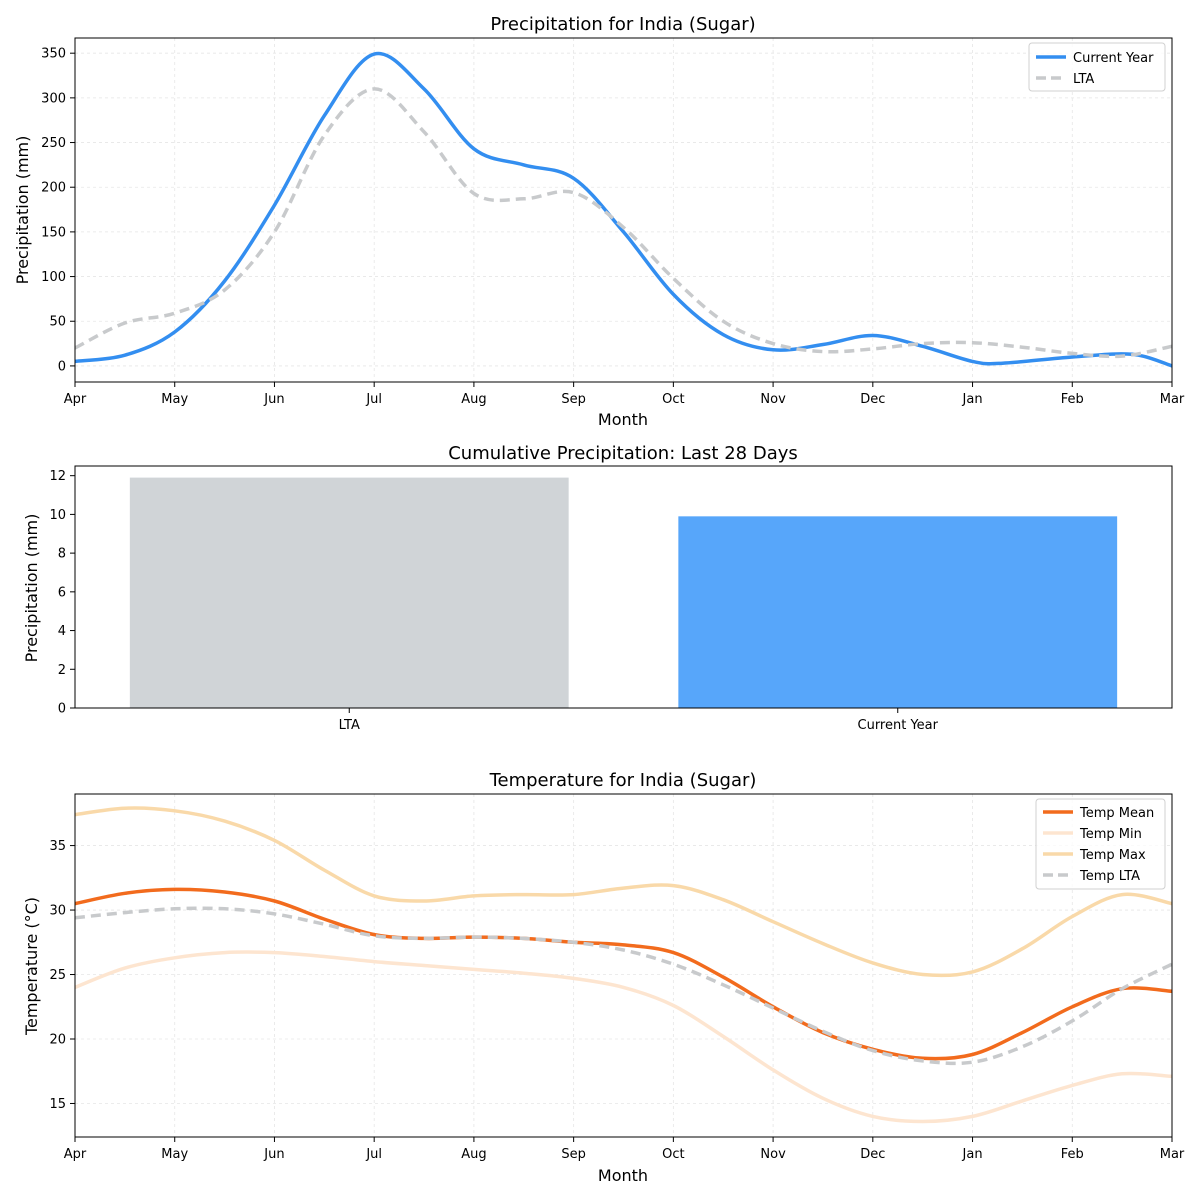 Image resolution: width=1200 pixels, height=1200 pixels. What do you see at coordinates (75, 1154) in the screenshot?
I see `temp-x-tick-apr: Apr` at bounding box center [75, 1154].